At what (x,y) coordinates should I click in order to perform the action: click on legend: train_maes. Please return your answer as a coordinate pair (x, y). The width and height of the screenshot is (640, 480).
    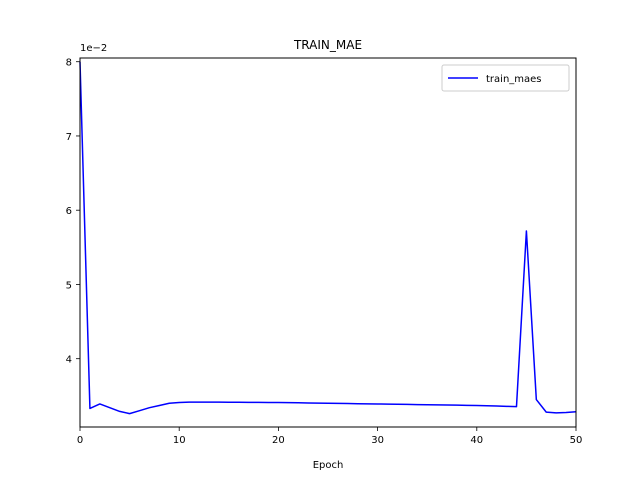
    Looking at the image, I should click on (505, 78).